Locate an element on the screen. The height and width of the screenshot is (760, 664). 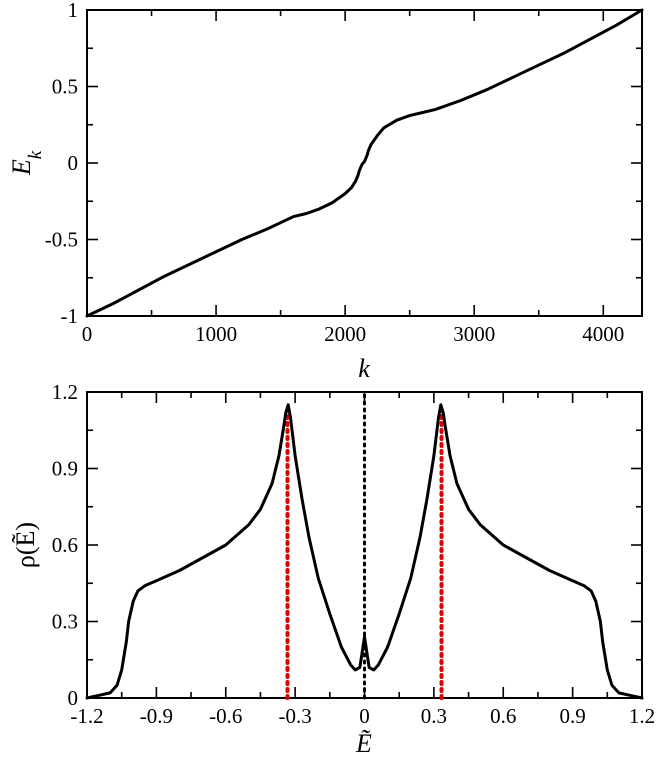
y-axis-title-subscript: k is located at coordinates (35, 154).